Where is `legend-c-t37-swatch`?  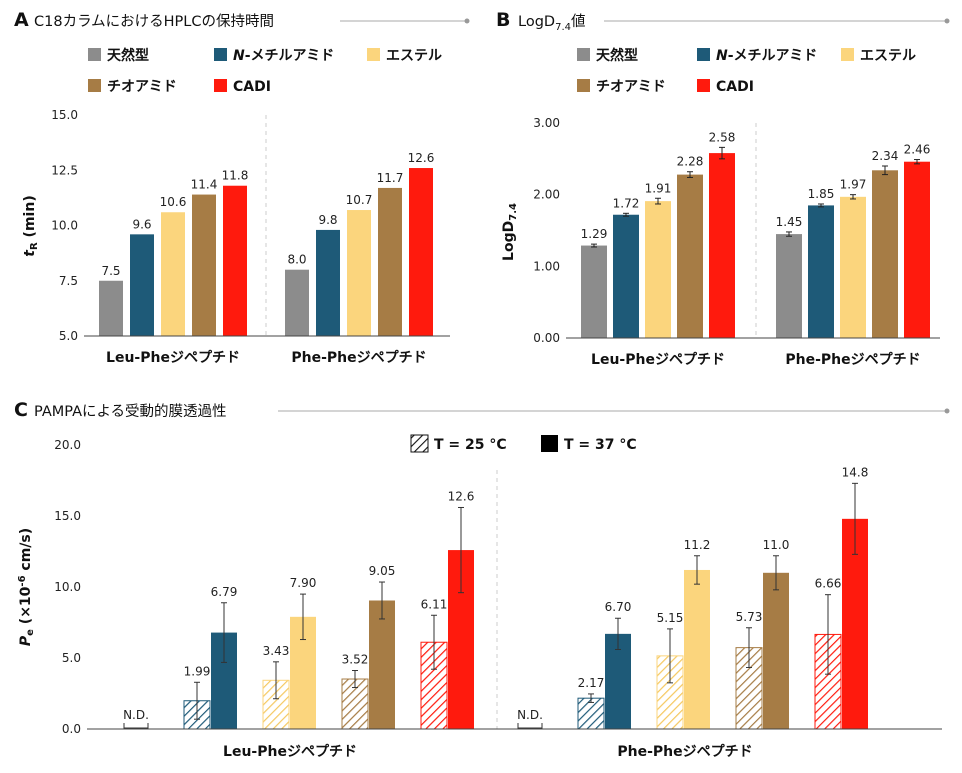 legend-c-t37-swatch is located at coordinates (549, 443).